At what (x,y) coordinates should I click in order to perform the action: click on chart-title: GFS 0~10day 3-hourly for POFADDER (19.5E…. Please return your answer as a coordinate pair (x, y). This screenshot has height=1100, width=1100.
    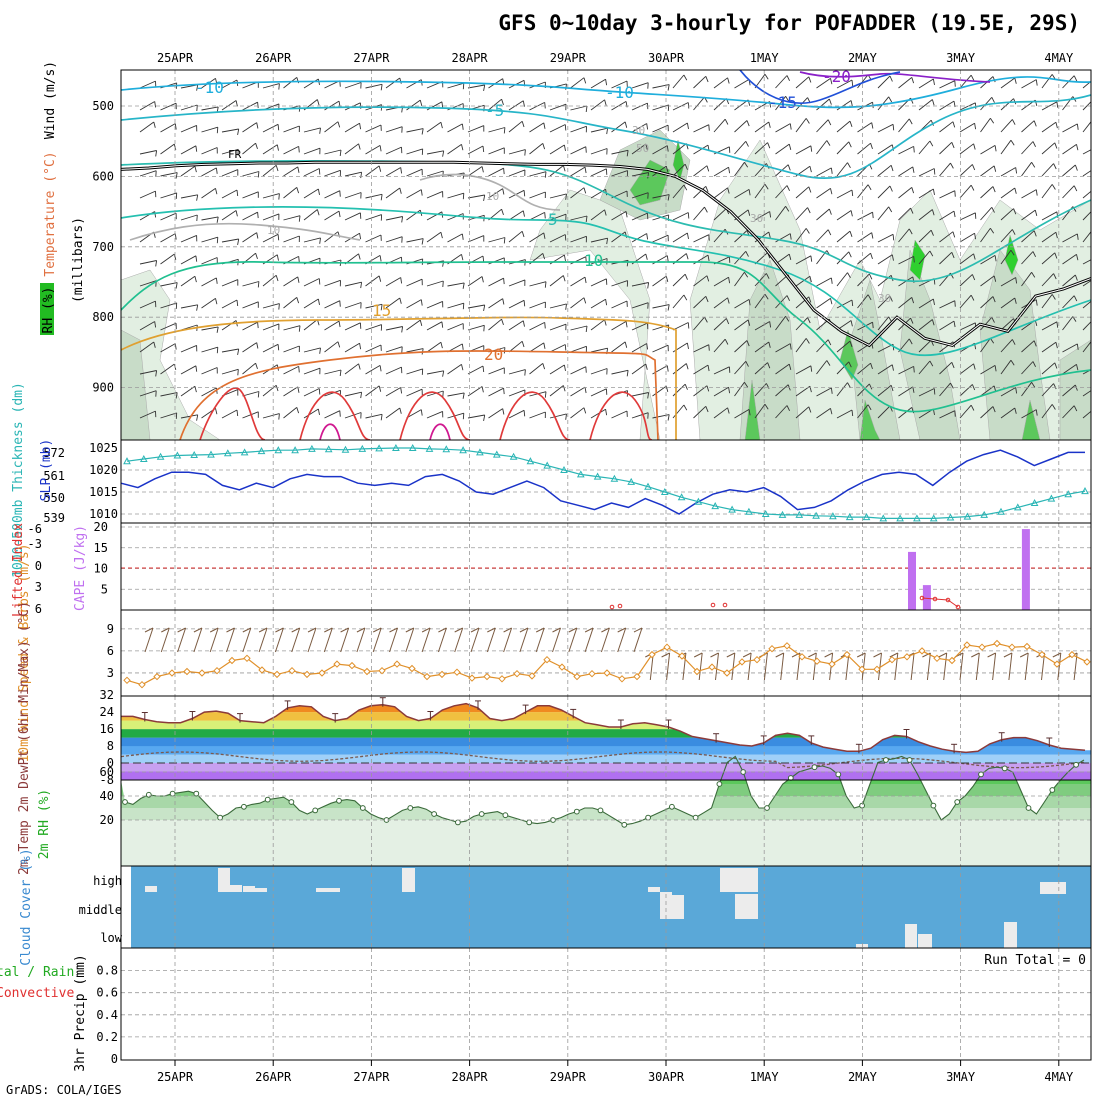
    Looking at the image, I should click on (789, 23).